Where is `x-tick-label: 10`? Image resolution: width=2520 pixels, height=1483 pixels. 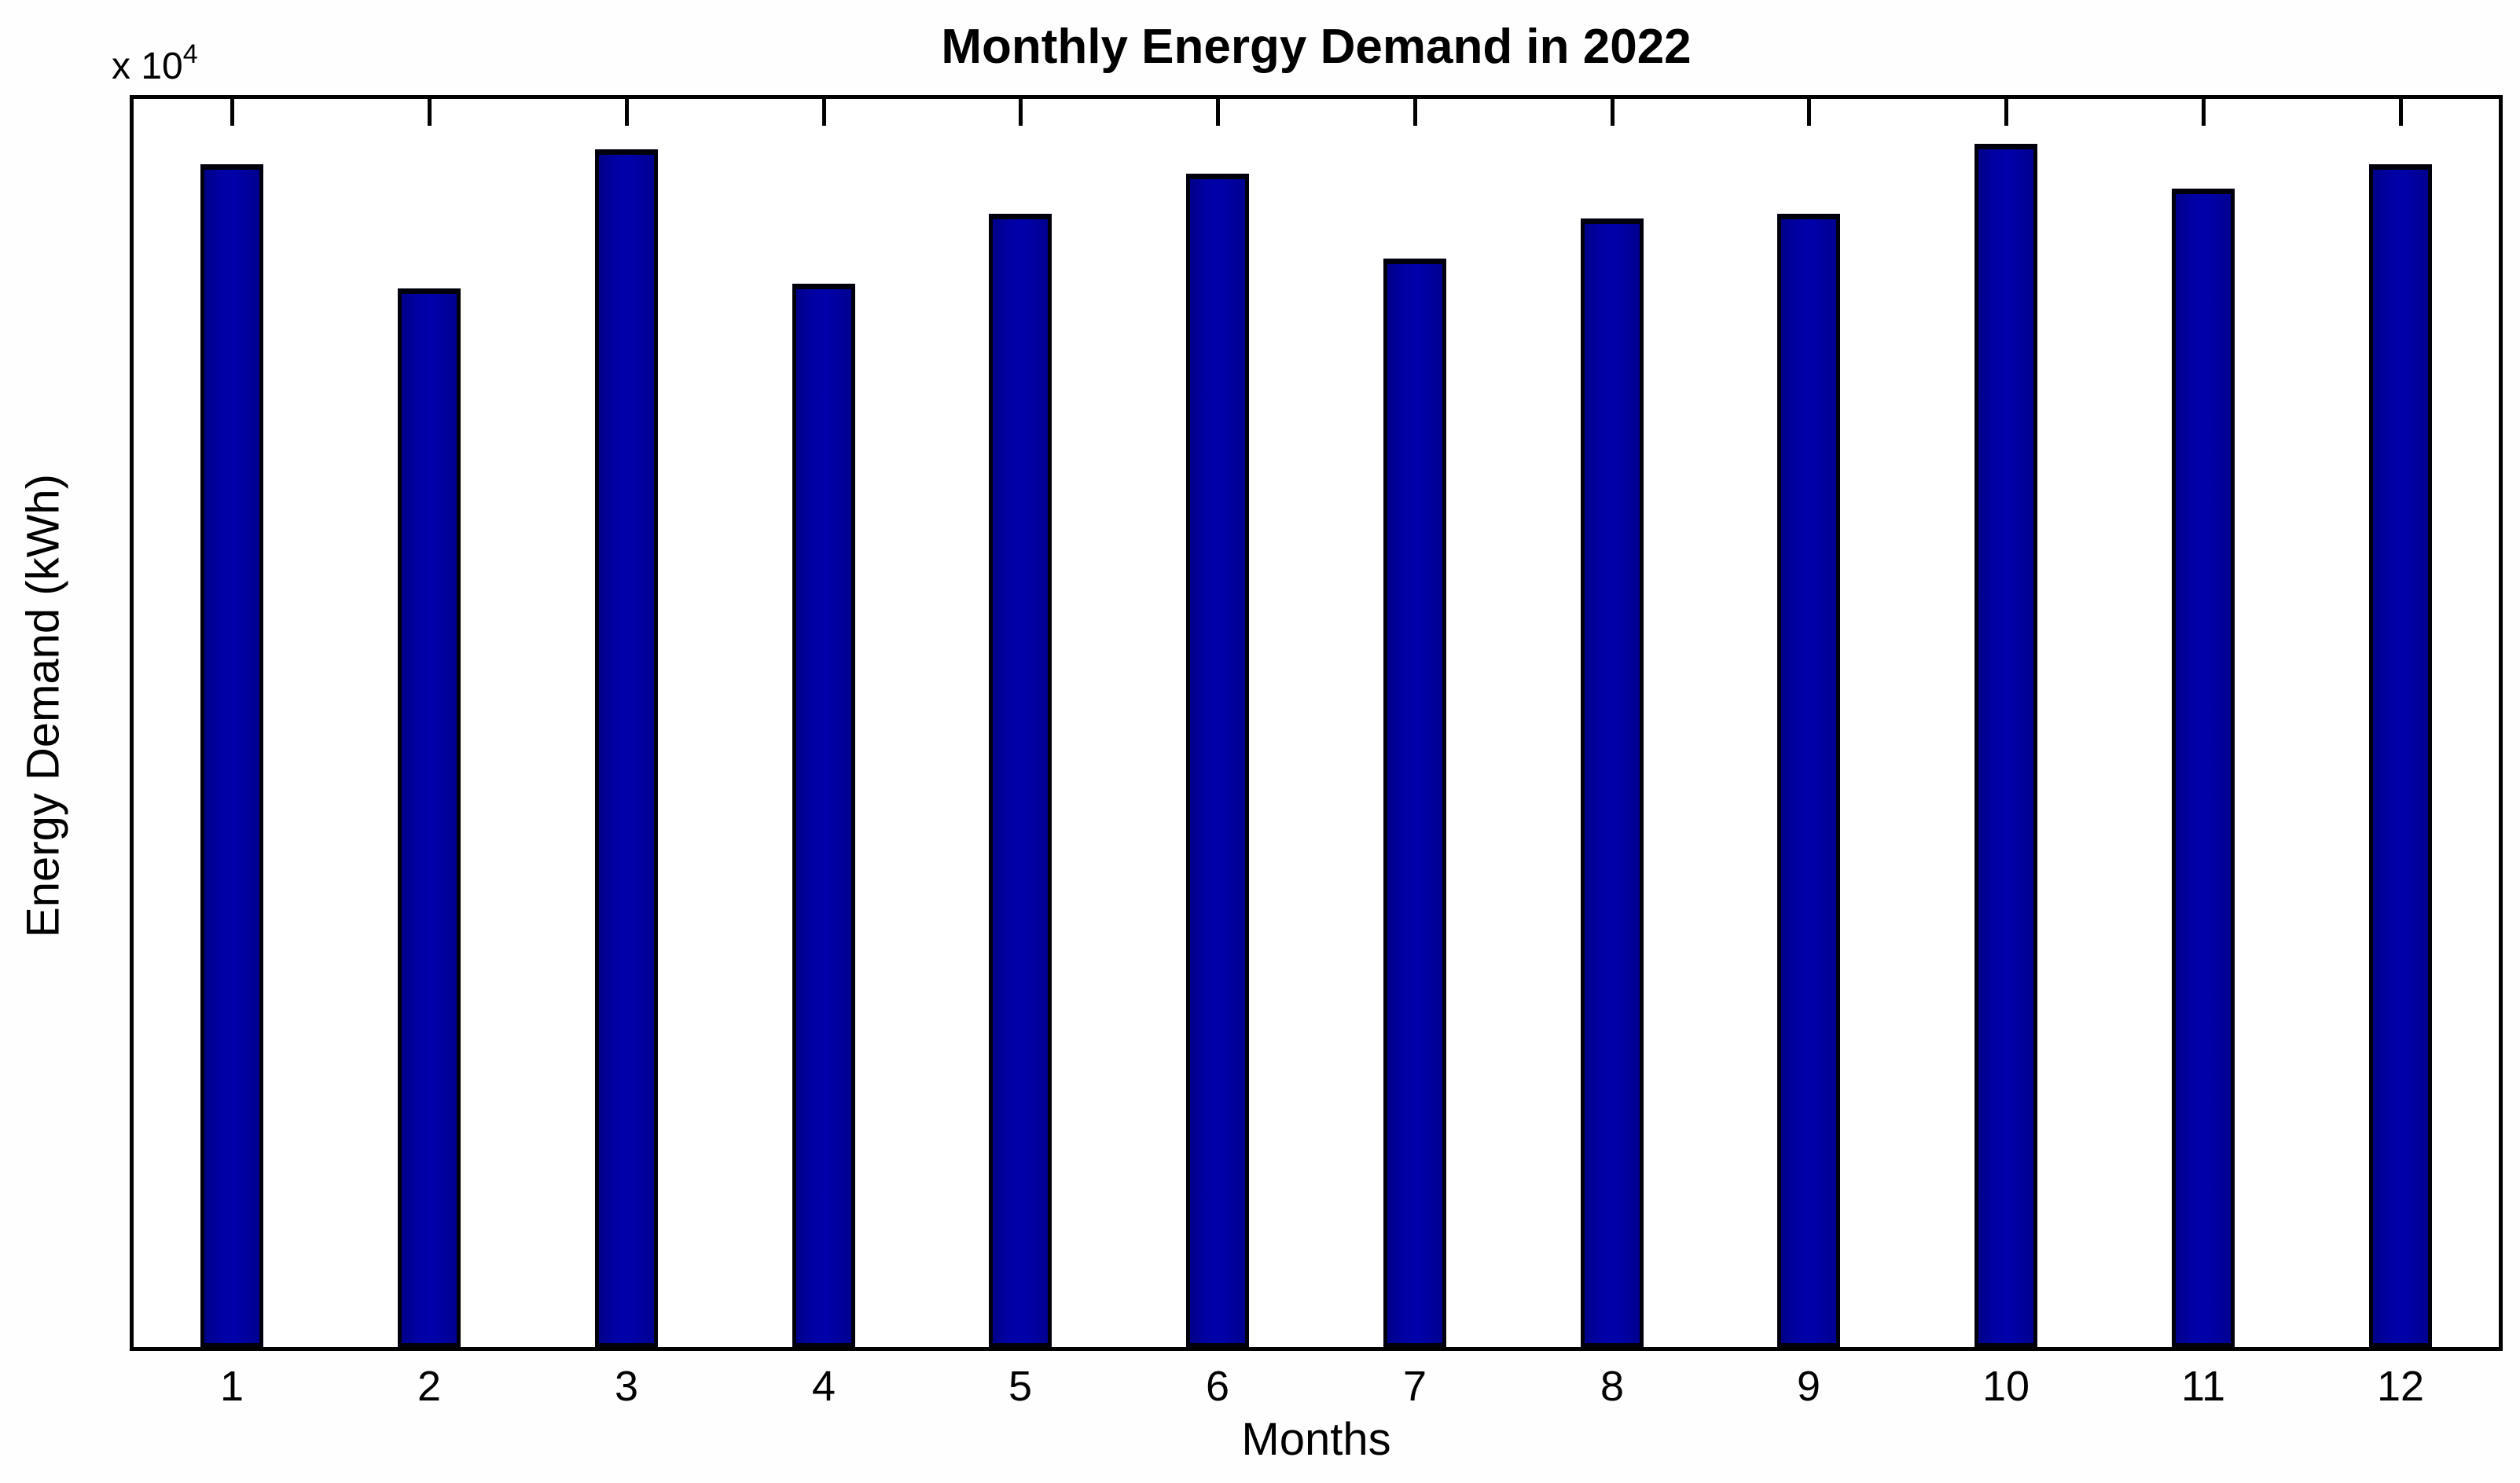
x-tick-label: 10 is located at coordinates (2006, 1386).